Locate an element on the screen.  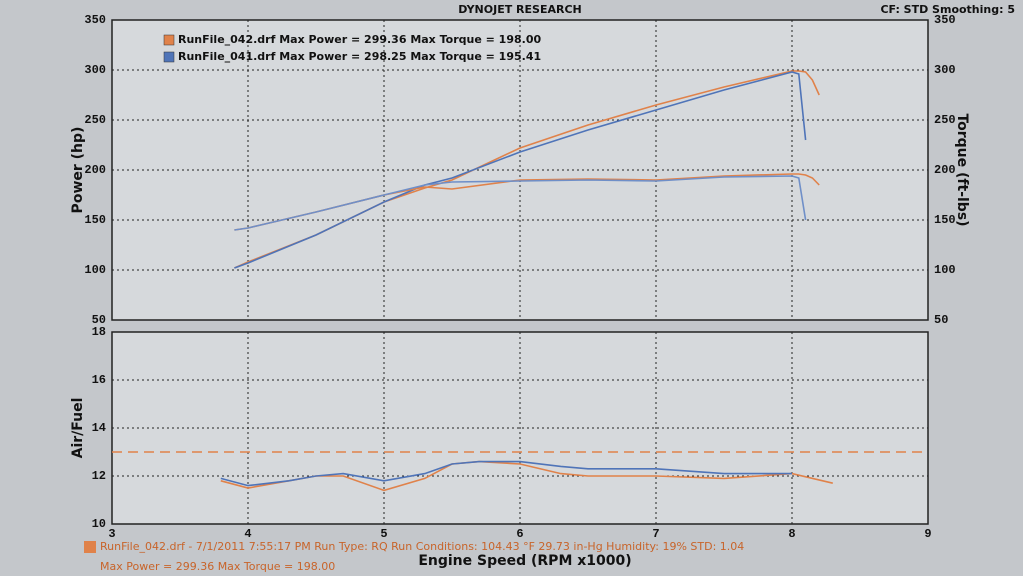
y-tick-label: 350 is located at coordinates (95, 20).